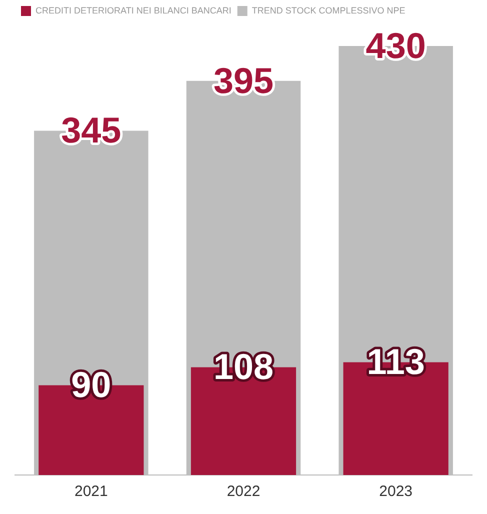 Image resolution: width=487 pixels, height=514 pixels. I want to click on x-tick-label: 2023, so click(396, 491).